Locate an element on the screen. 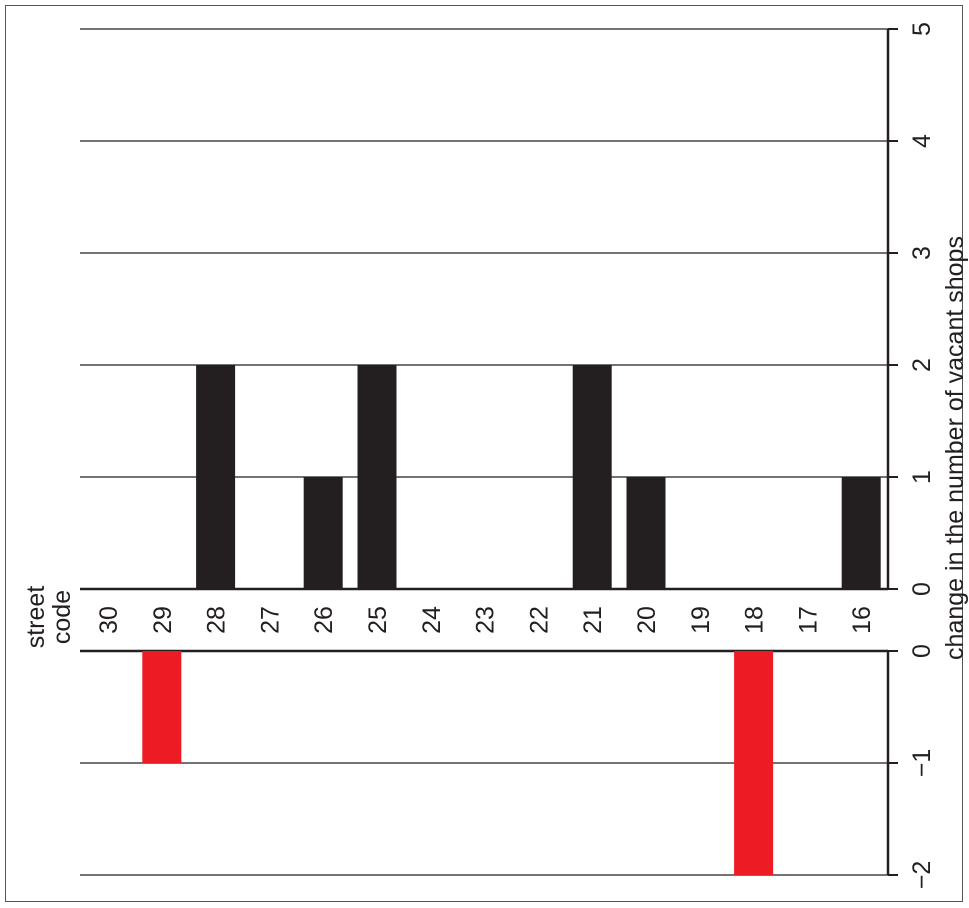 The width and height of the screenshot is (969, 908). tick-label-upper-1: 1 is located at coordinates (922, 477).